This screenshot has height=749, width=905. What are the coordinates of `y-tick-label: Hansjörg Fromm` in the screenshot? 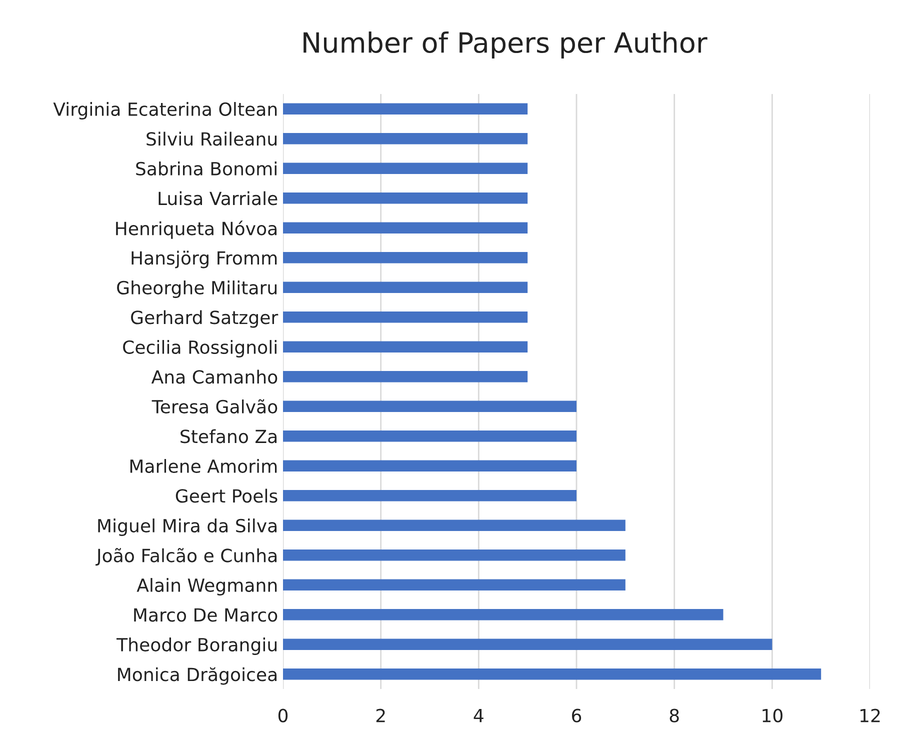 It's located at (204, 259).